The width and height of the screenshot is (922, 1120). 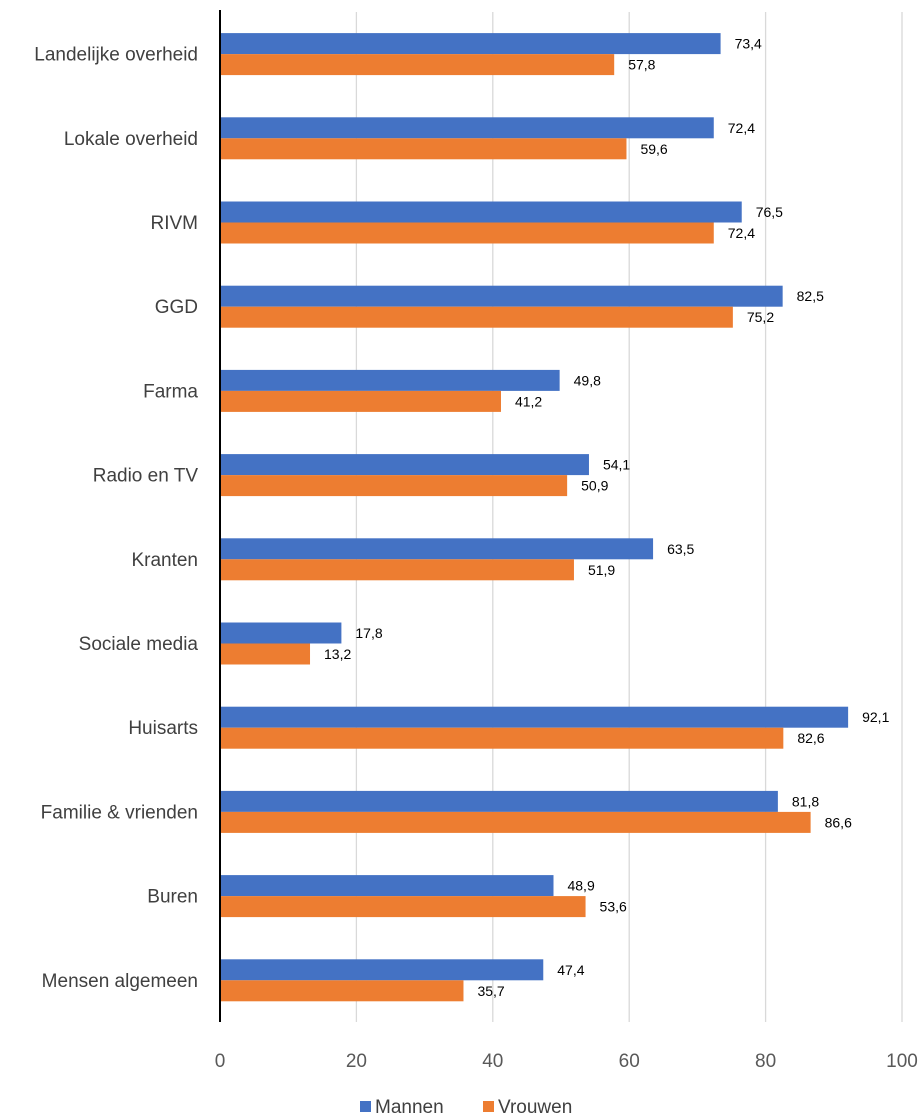 I want to click on data-label-mannen-huisarts: 92,1, so click(x=875, y=717).